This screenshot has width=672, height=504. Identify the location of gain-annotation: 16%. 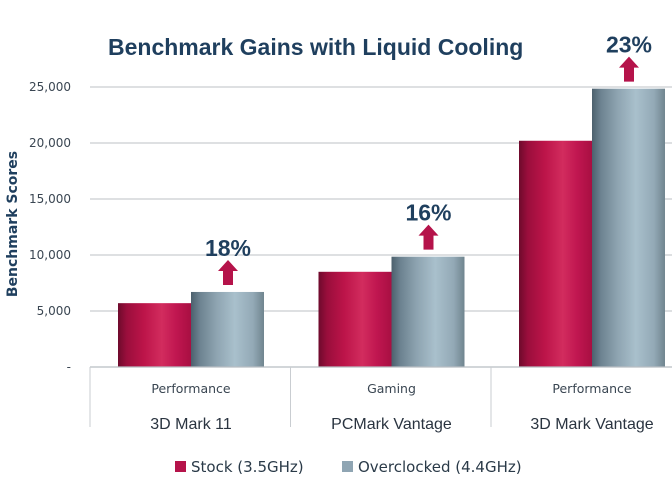
(428, 225).